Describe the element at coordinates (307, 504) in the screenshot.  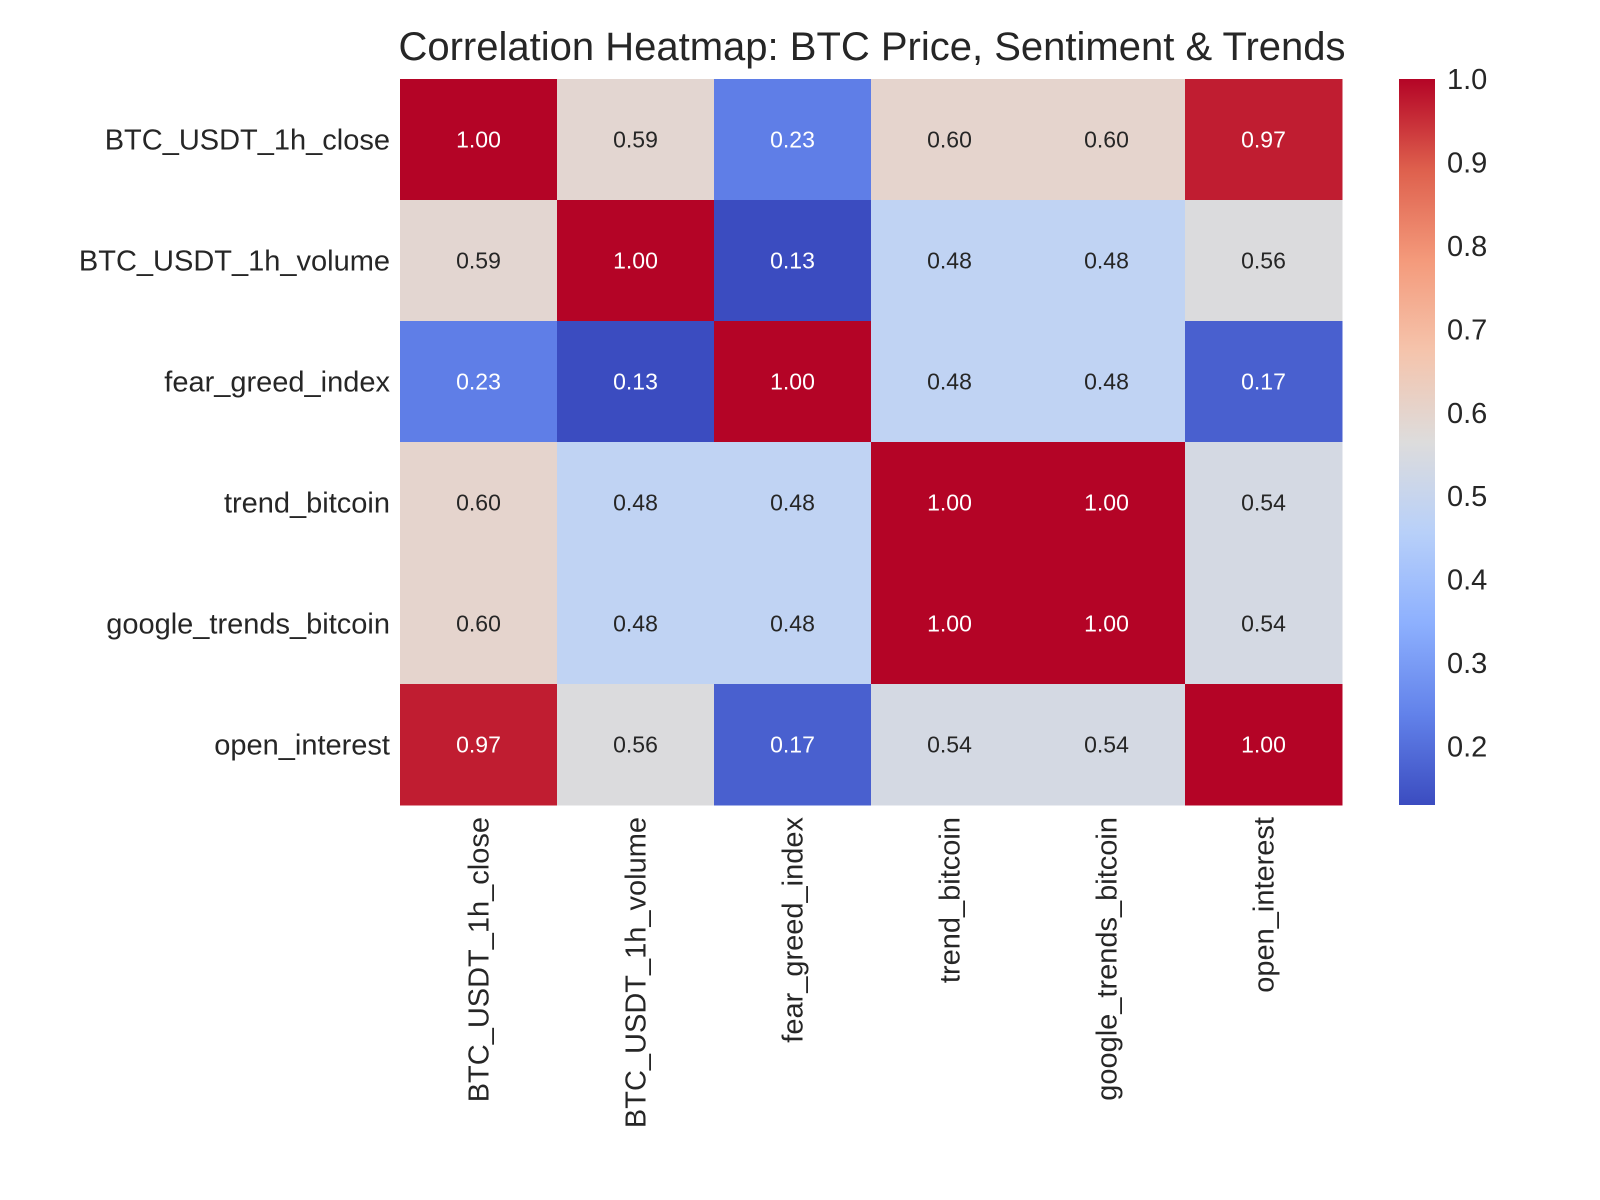
I see `row-label: trend_bitcoin` at that location.